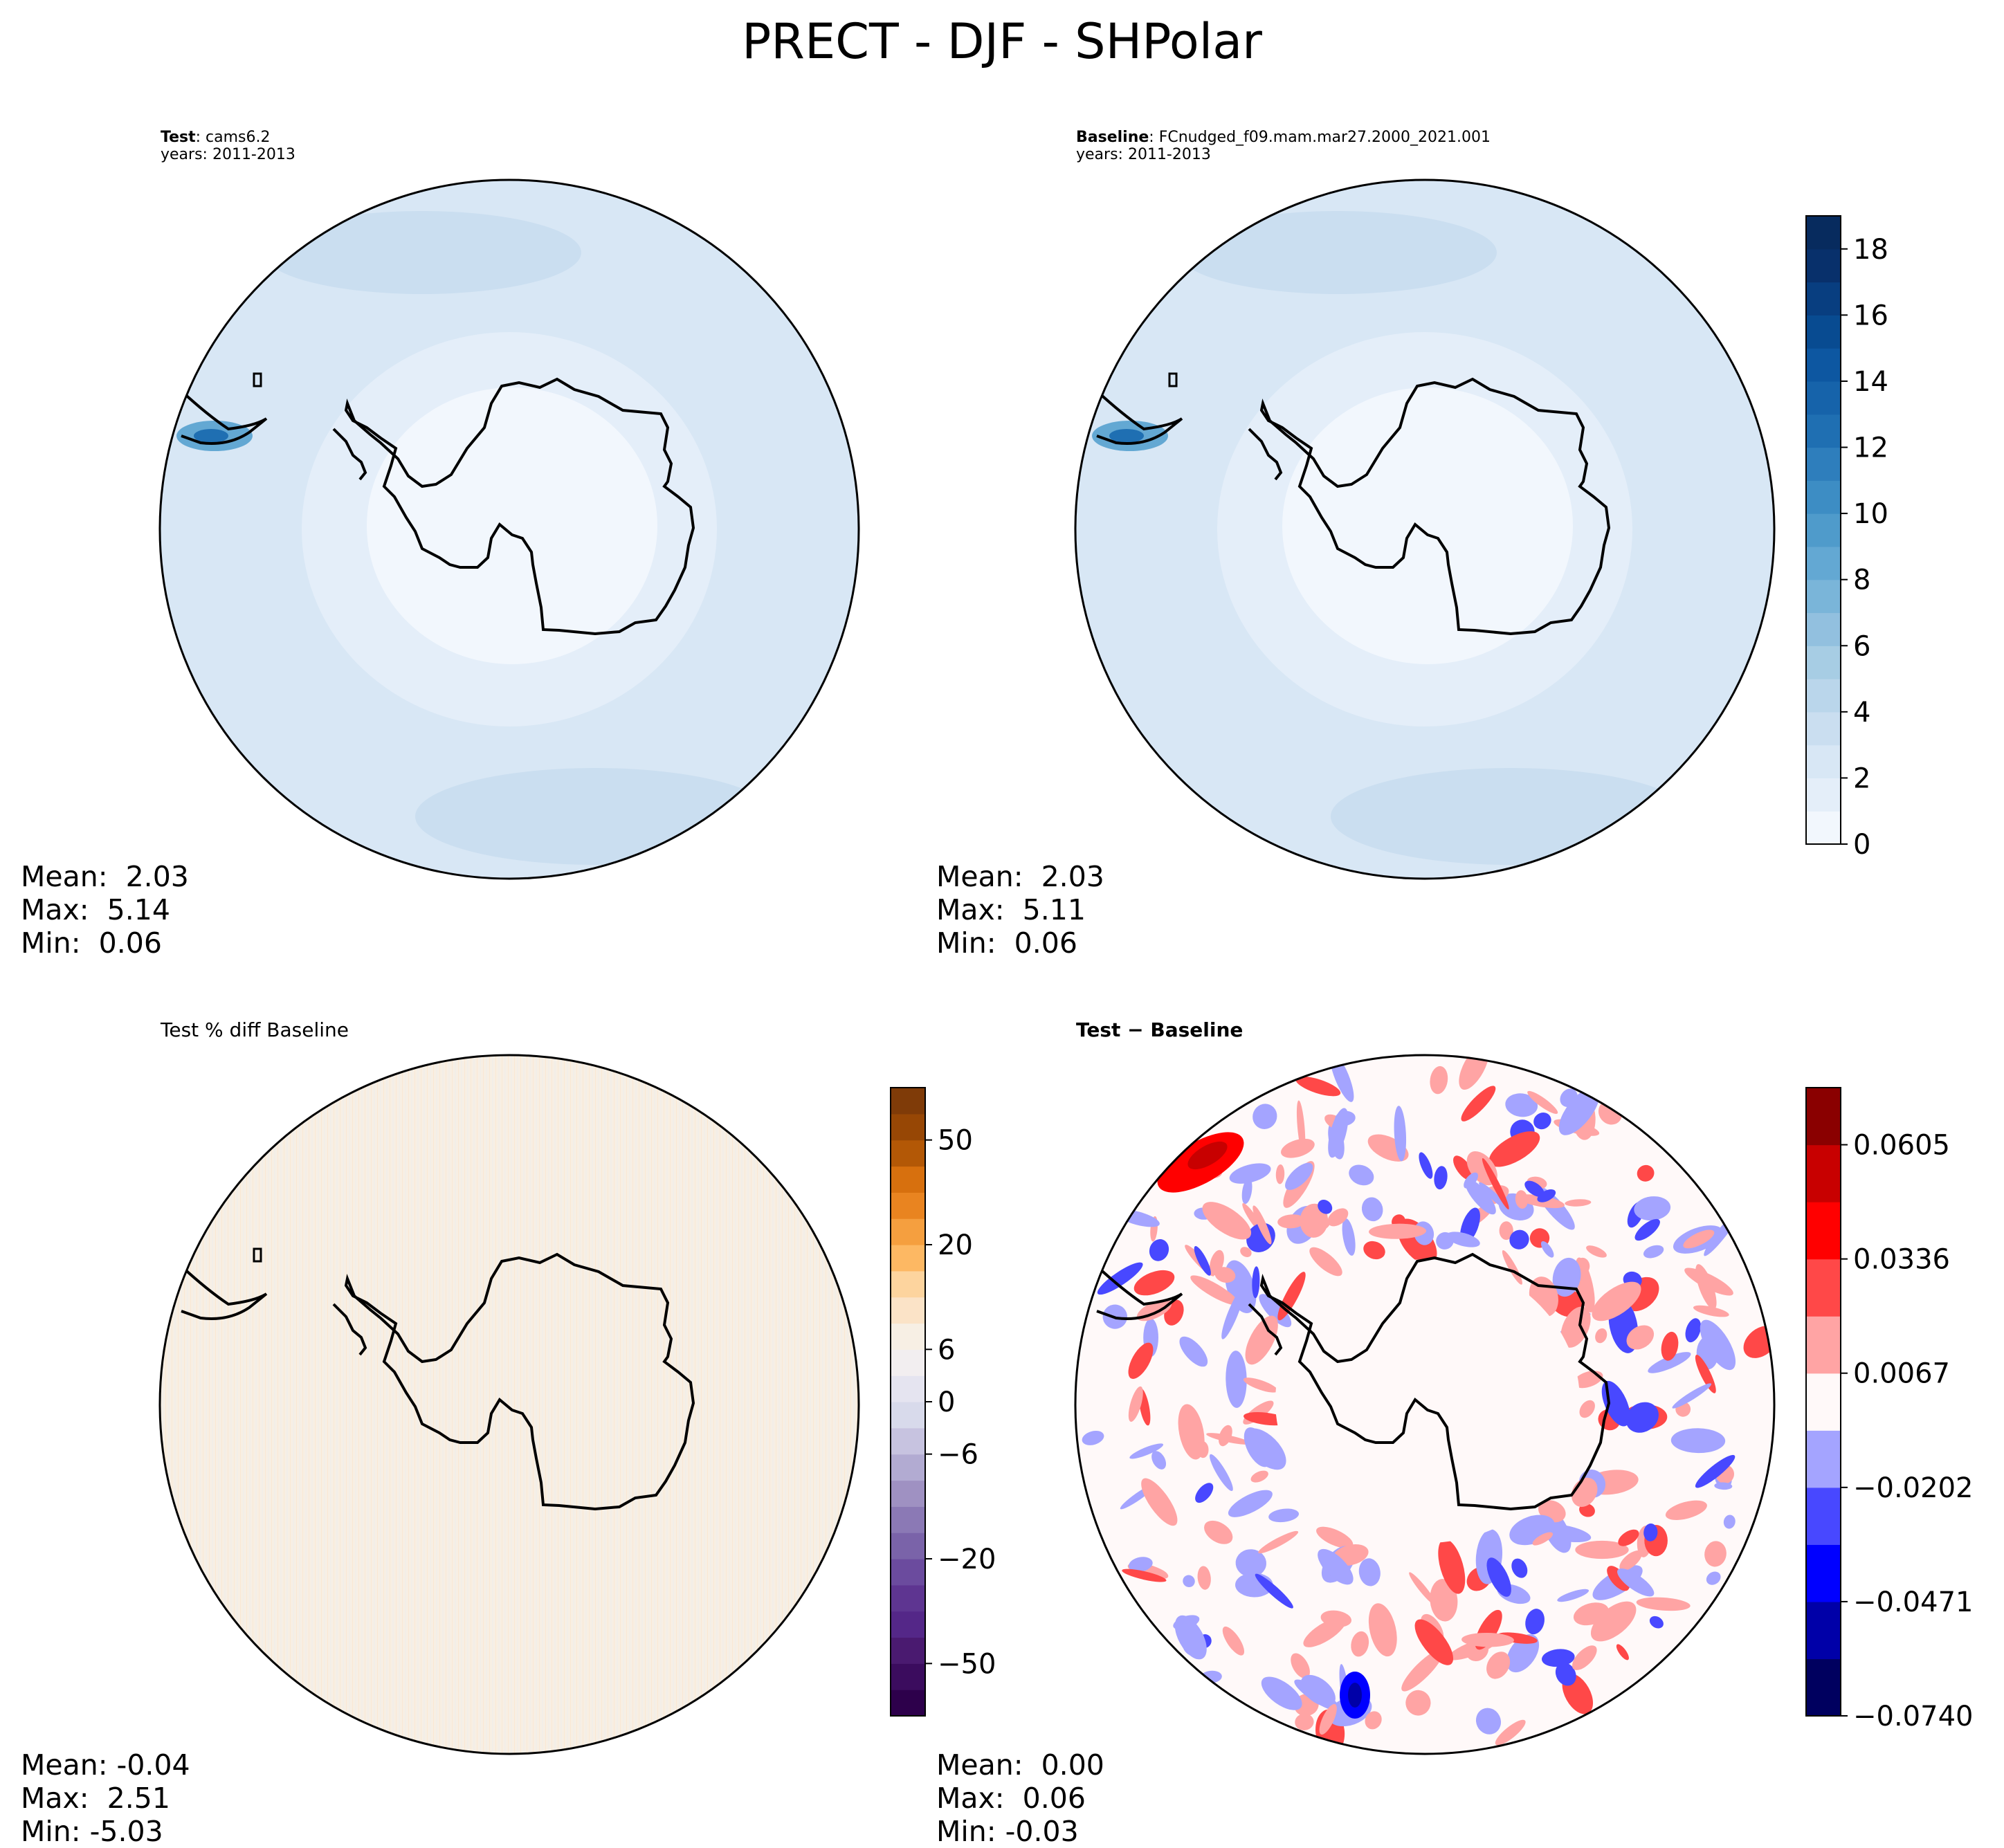 The width and height of the screenshot is (2004, 1848). I want to click on test-south-america, so click(224, 417).